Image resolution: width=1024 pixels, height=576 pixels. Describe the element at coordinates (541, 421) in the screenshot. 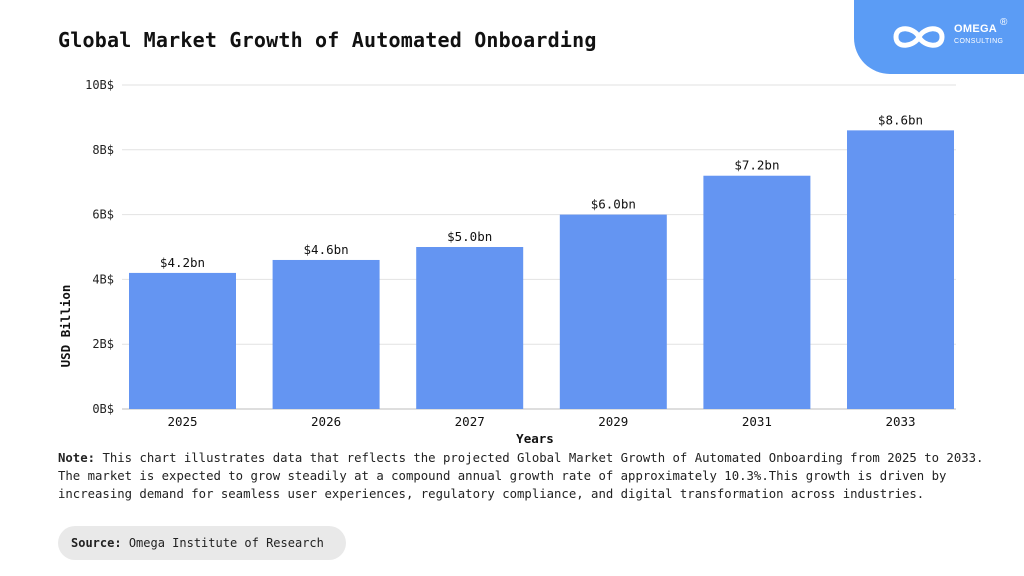

I see `x-axis-ticks: 2025 2026 2027 2029 2031 2033` at that location.